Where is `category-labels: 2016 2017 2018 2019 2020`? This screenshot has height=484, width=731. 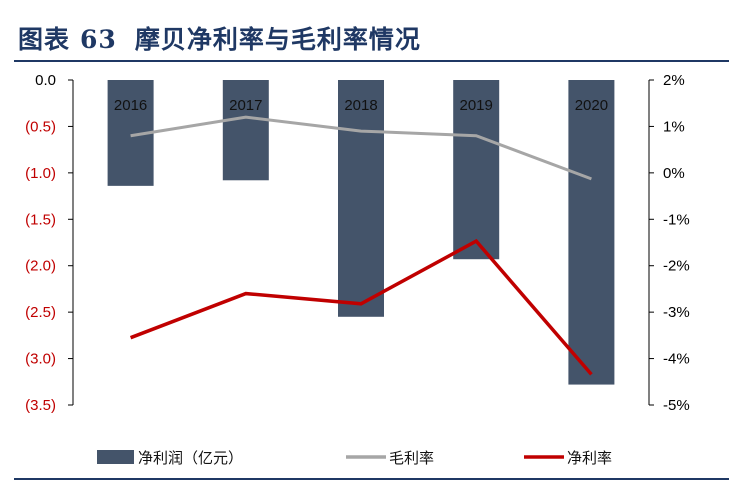 category-labels: 2016 2017 2018 2019 2020 is located at coordinates (361, 105).